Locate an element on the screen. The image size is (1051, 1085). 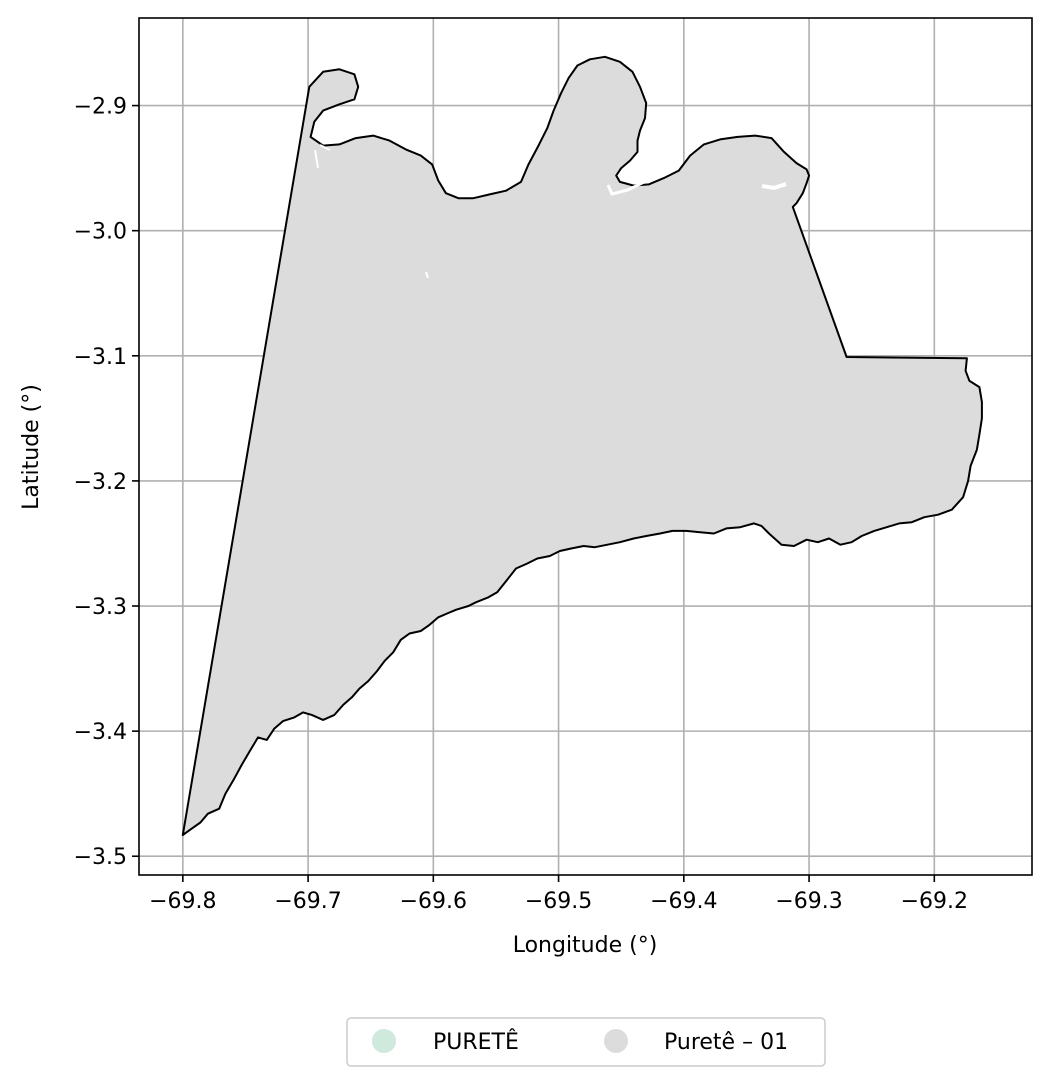
y-axis: −2.9 −3.0 −3.1 −3.2 −3.3 −3.4 −3.5 is located at coordinates (106, 482).